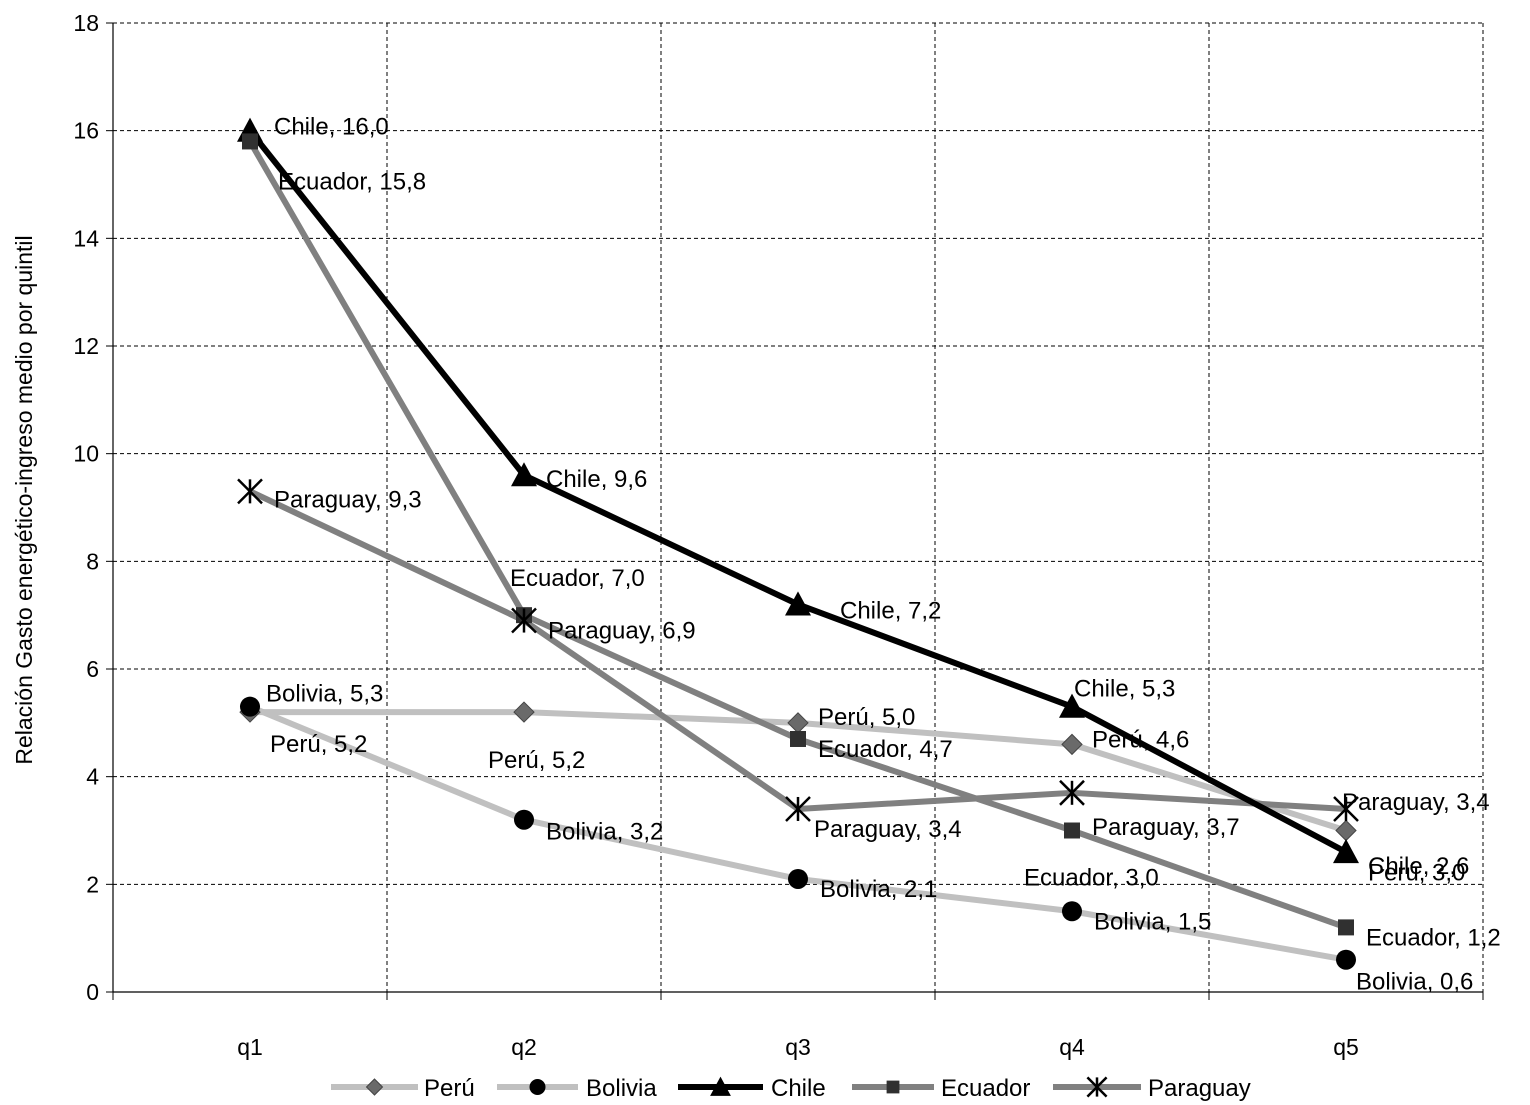 The image size is (1530, 1105). I want to click on y-tick-label: 0, so click(92, 992).